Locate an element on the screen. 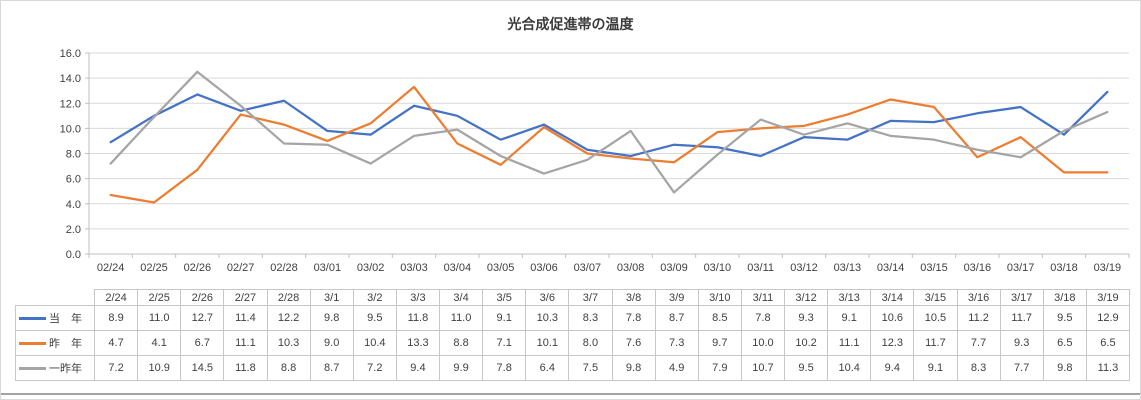 Image resolution: width=1141 pixels, height=400 pixels. date-header-cell: 3/7 is located at coordinates (590, 297).